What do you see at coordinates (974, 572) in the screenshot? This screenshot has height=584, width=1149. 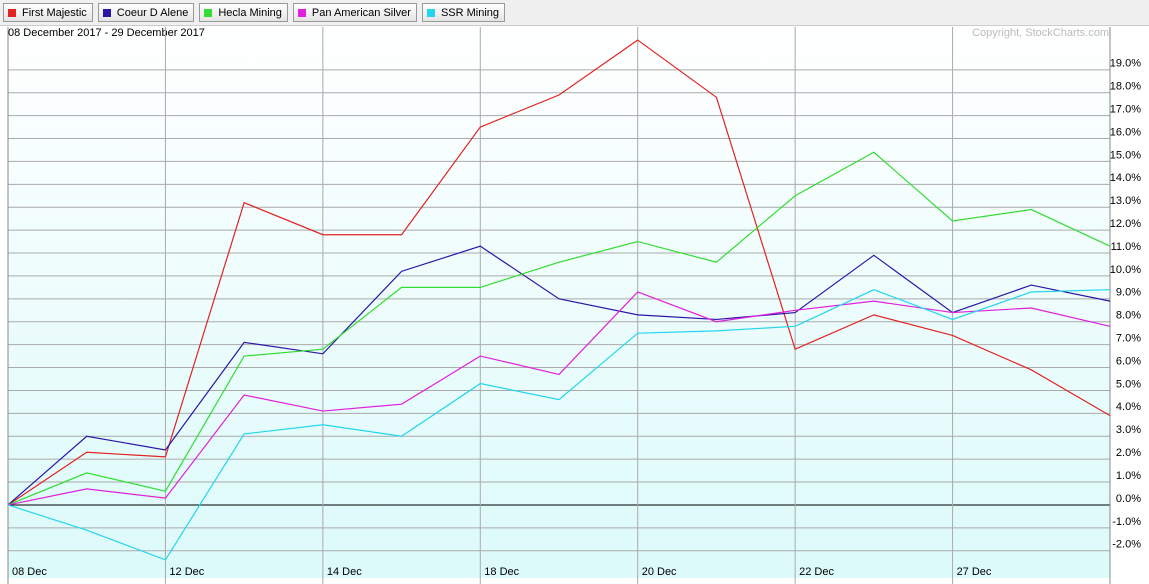 I see `x-tick-label: 27 Dec` at bounding box center [974, 572].